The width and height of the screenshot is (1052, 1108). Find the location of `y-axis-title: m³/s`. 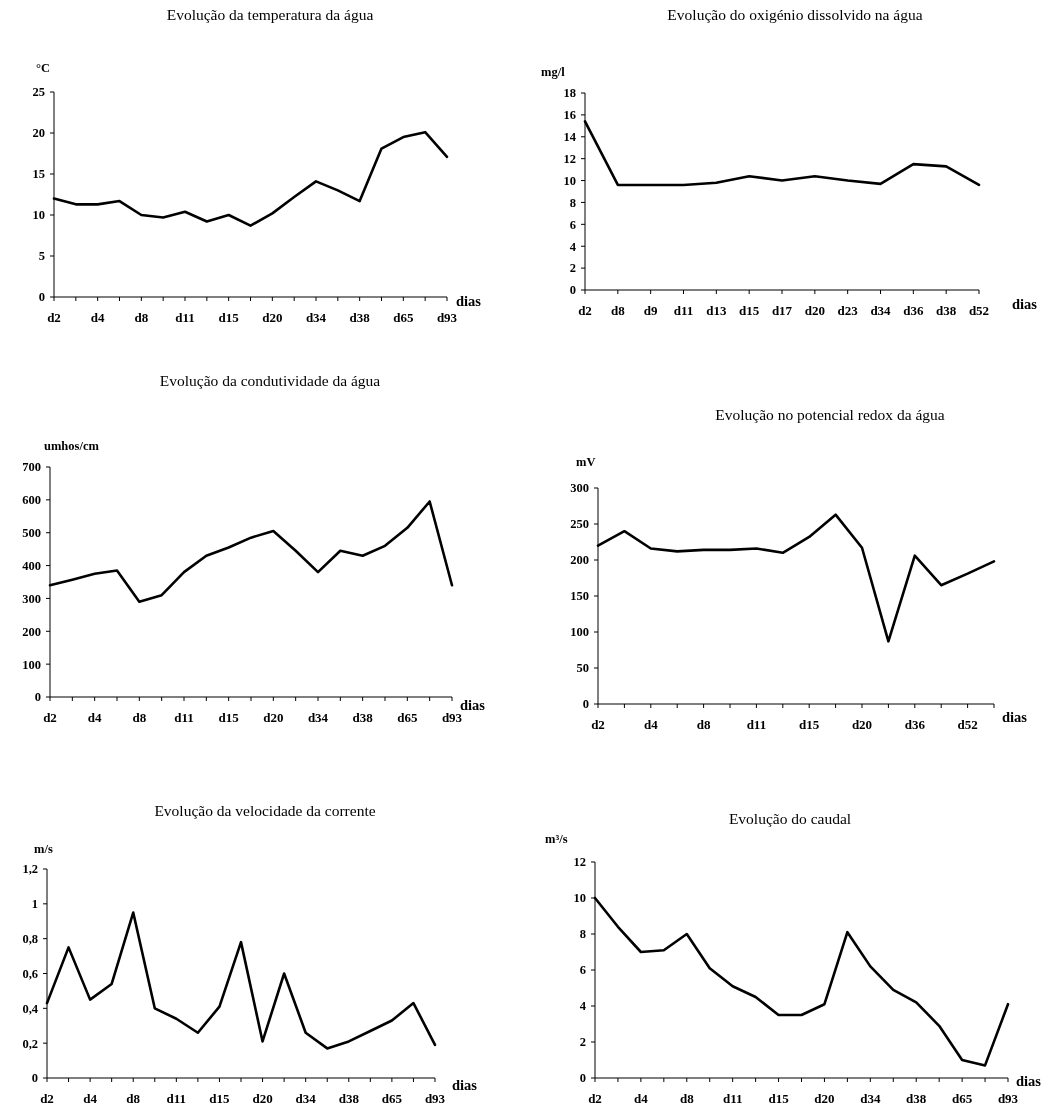

y-axis-title: m³/s is located at coordinates (556, 839).